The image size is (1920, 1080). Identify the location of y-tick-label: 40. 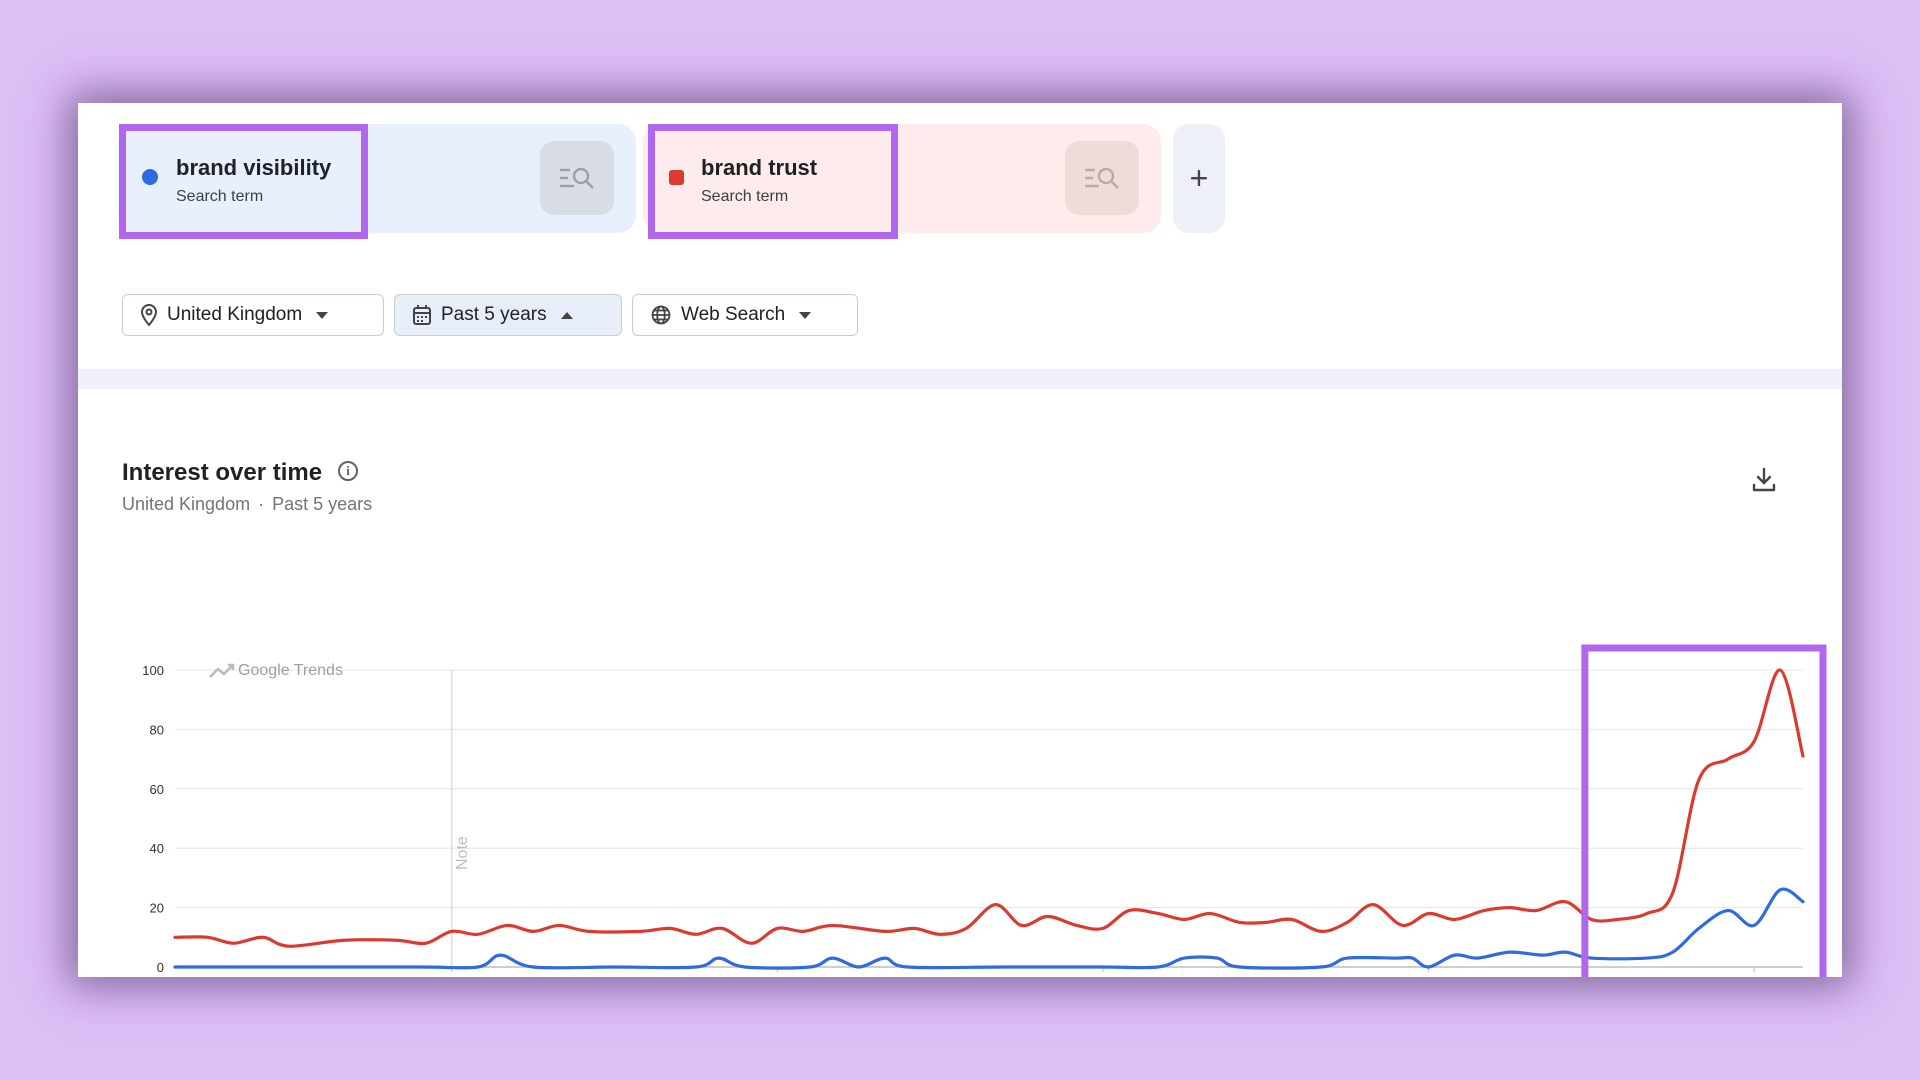
(157, 848).